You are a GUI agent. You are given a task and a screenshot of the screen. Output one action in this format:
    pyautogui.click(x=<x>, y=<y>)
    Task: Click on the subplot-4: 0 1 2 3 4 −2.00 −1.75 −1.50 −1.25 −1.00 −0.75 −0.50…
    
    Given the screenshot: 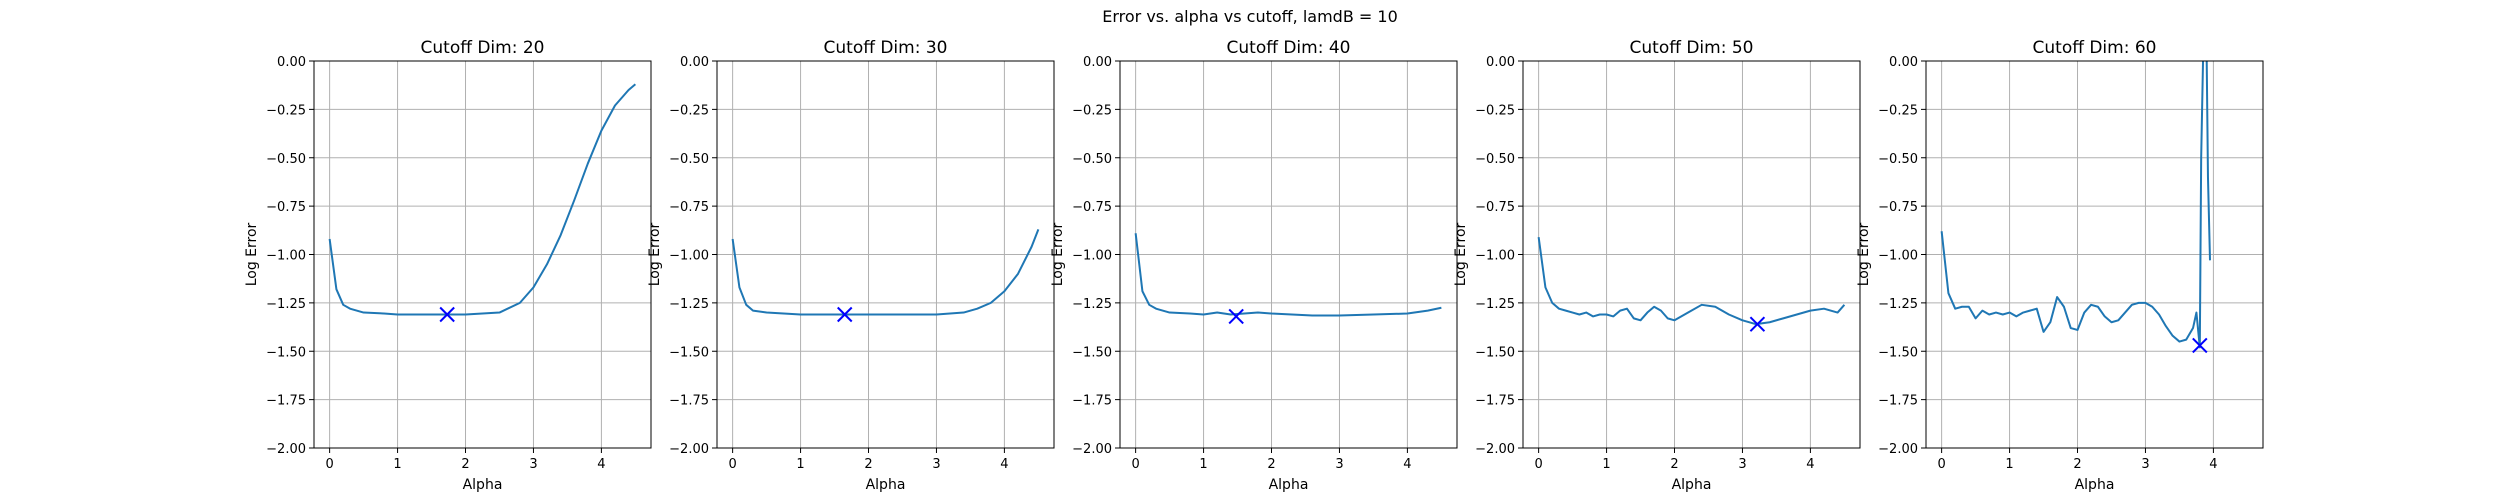 What is the action you would take?
    pyautogui.click(x=1657, y=265)
    